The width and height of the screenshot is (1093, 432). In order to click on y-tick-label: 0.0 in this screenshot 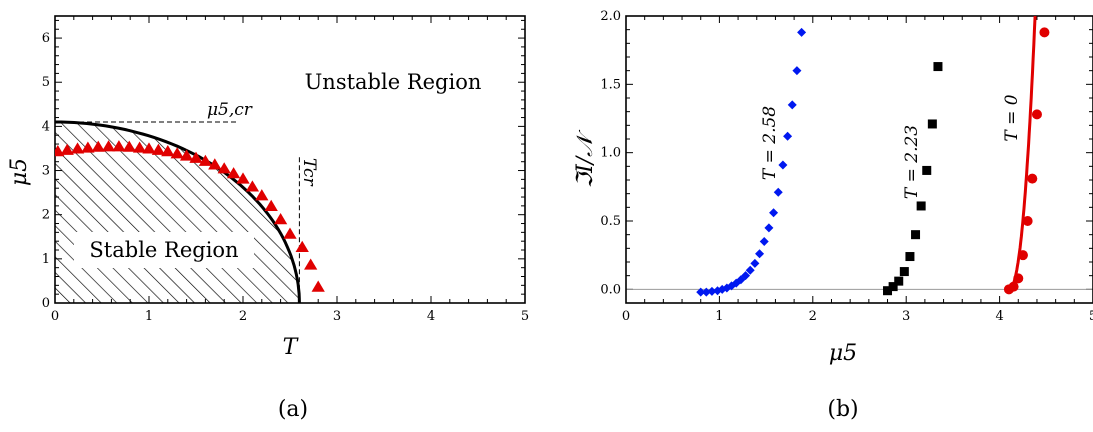, I will do `click(610, 289)`.